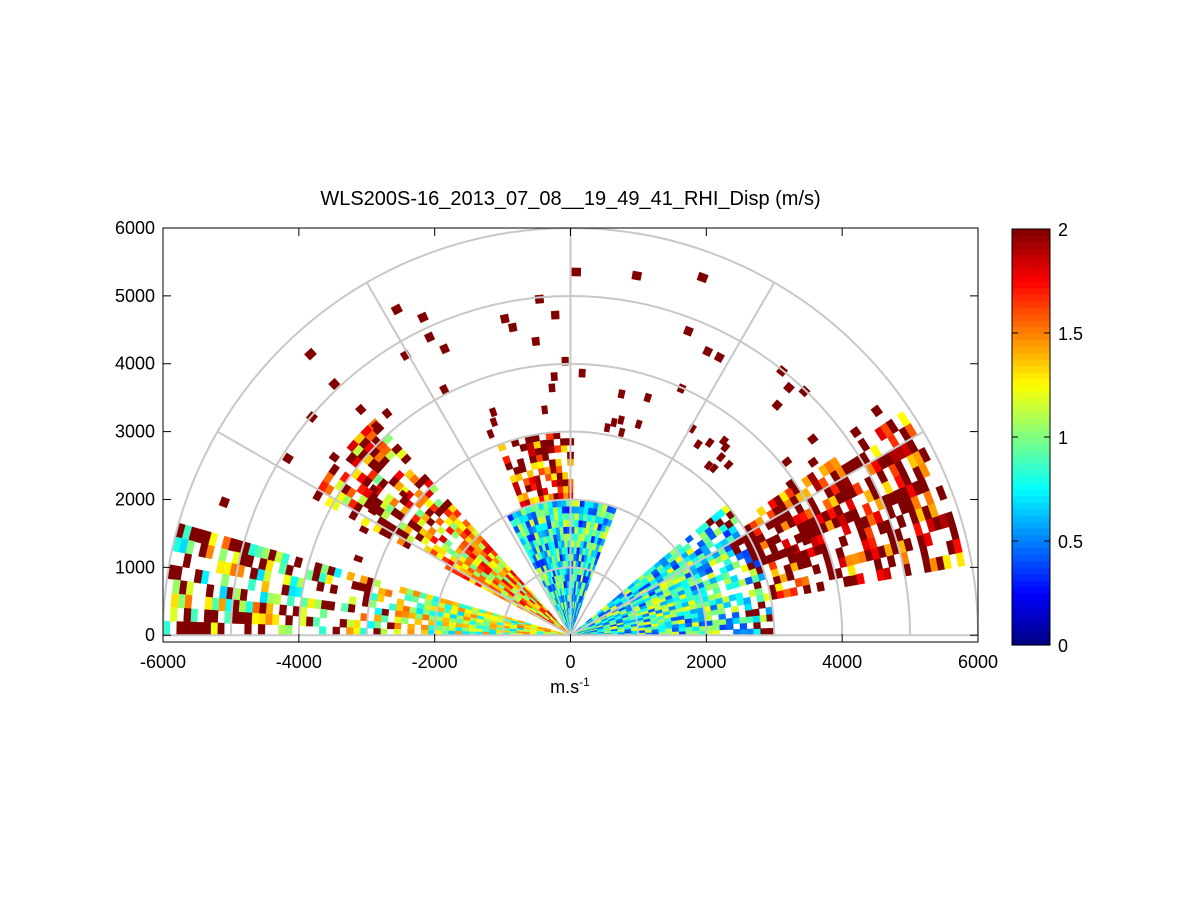 Image resolution: width=1201 pixels, height=901 pixels. Describe the element at coordinates (163, 662) in the screenshot. I see `x-tick-label: -6000` at that location.